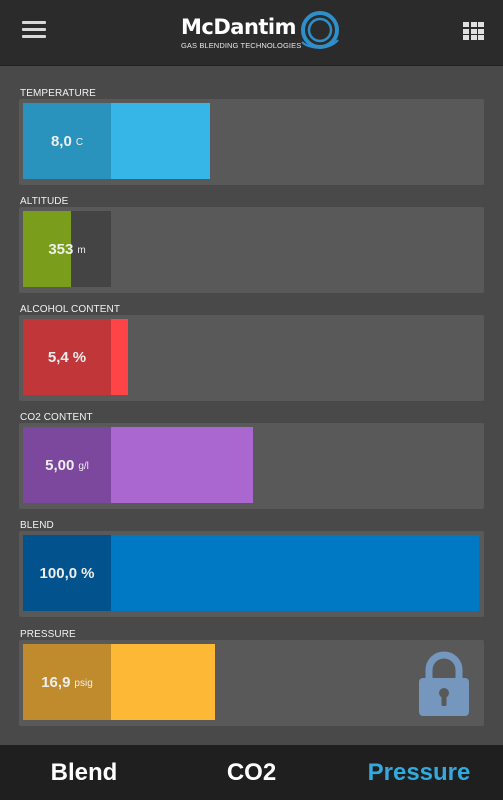  I want to click on temperature-value: 8,0, so click(61, 141).